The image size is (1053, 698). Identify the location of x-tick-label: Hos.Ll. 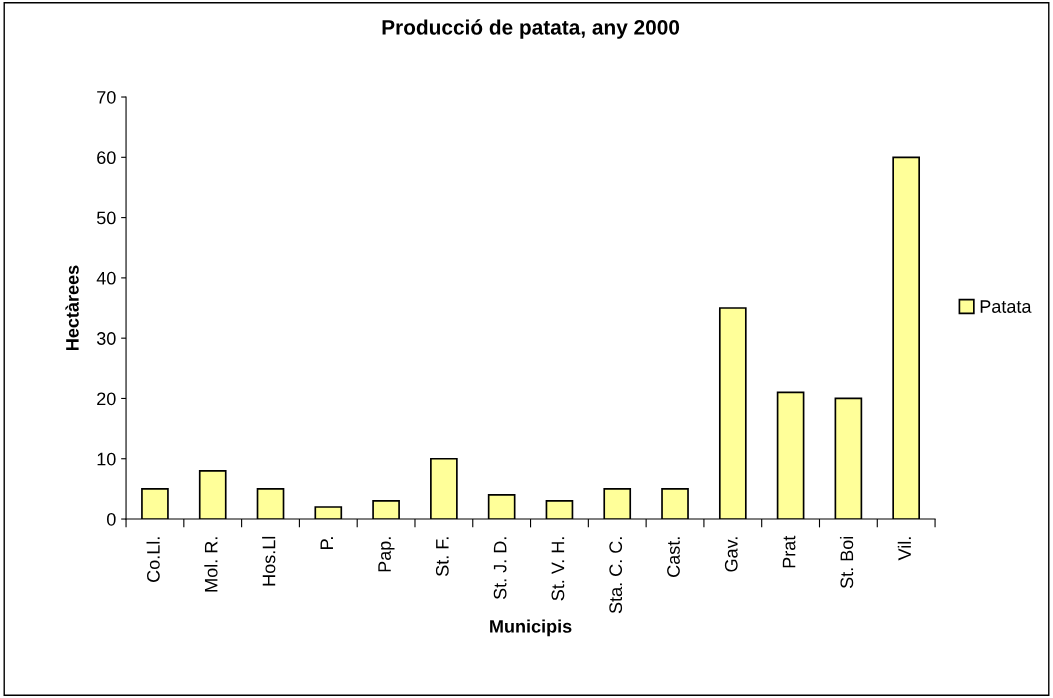
(269, 561).